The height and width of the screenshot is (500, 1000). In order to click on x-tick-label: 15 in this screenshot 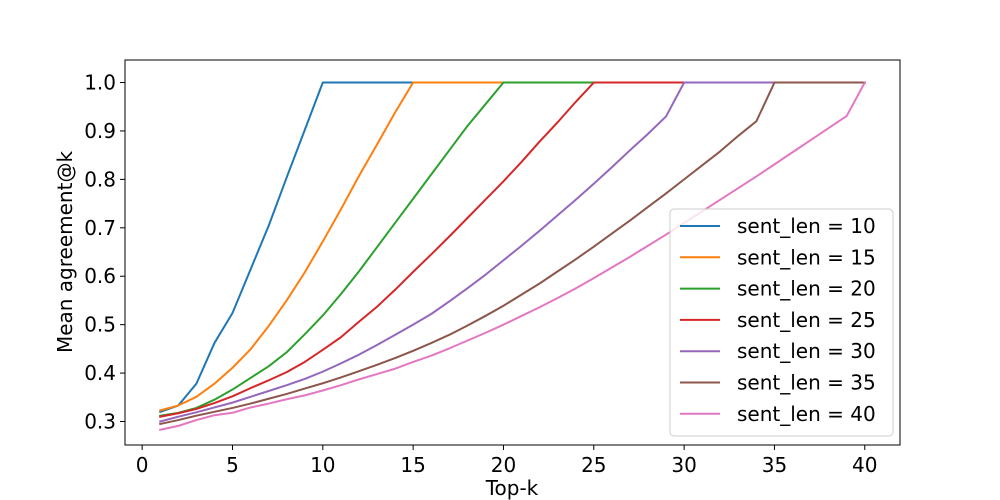, I will do `click(412, 465)`.